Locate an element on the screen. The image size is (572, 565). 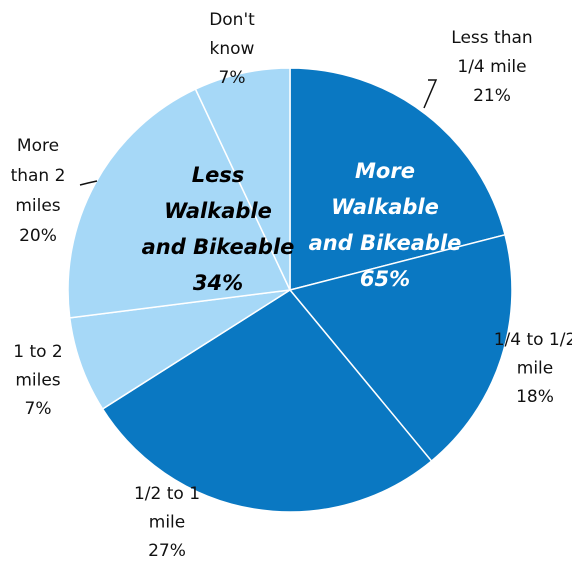
group-label: Less is located at coordinates (218, 175).